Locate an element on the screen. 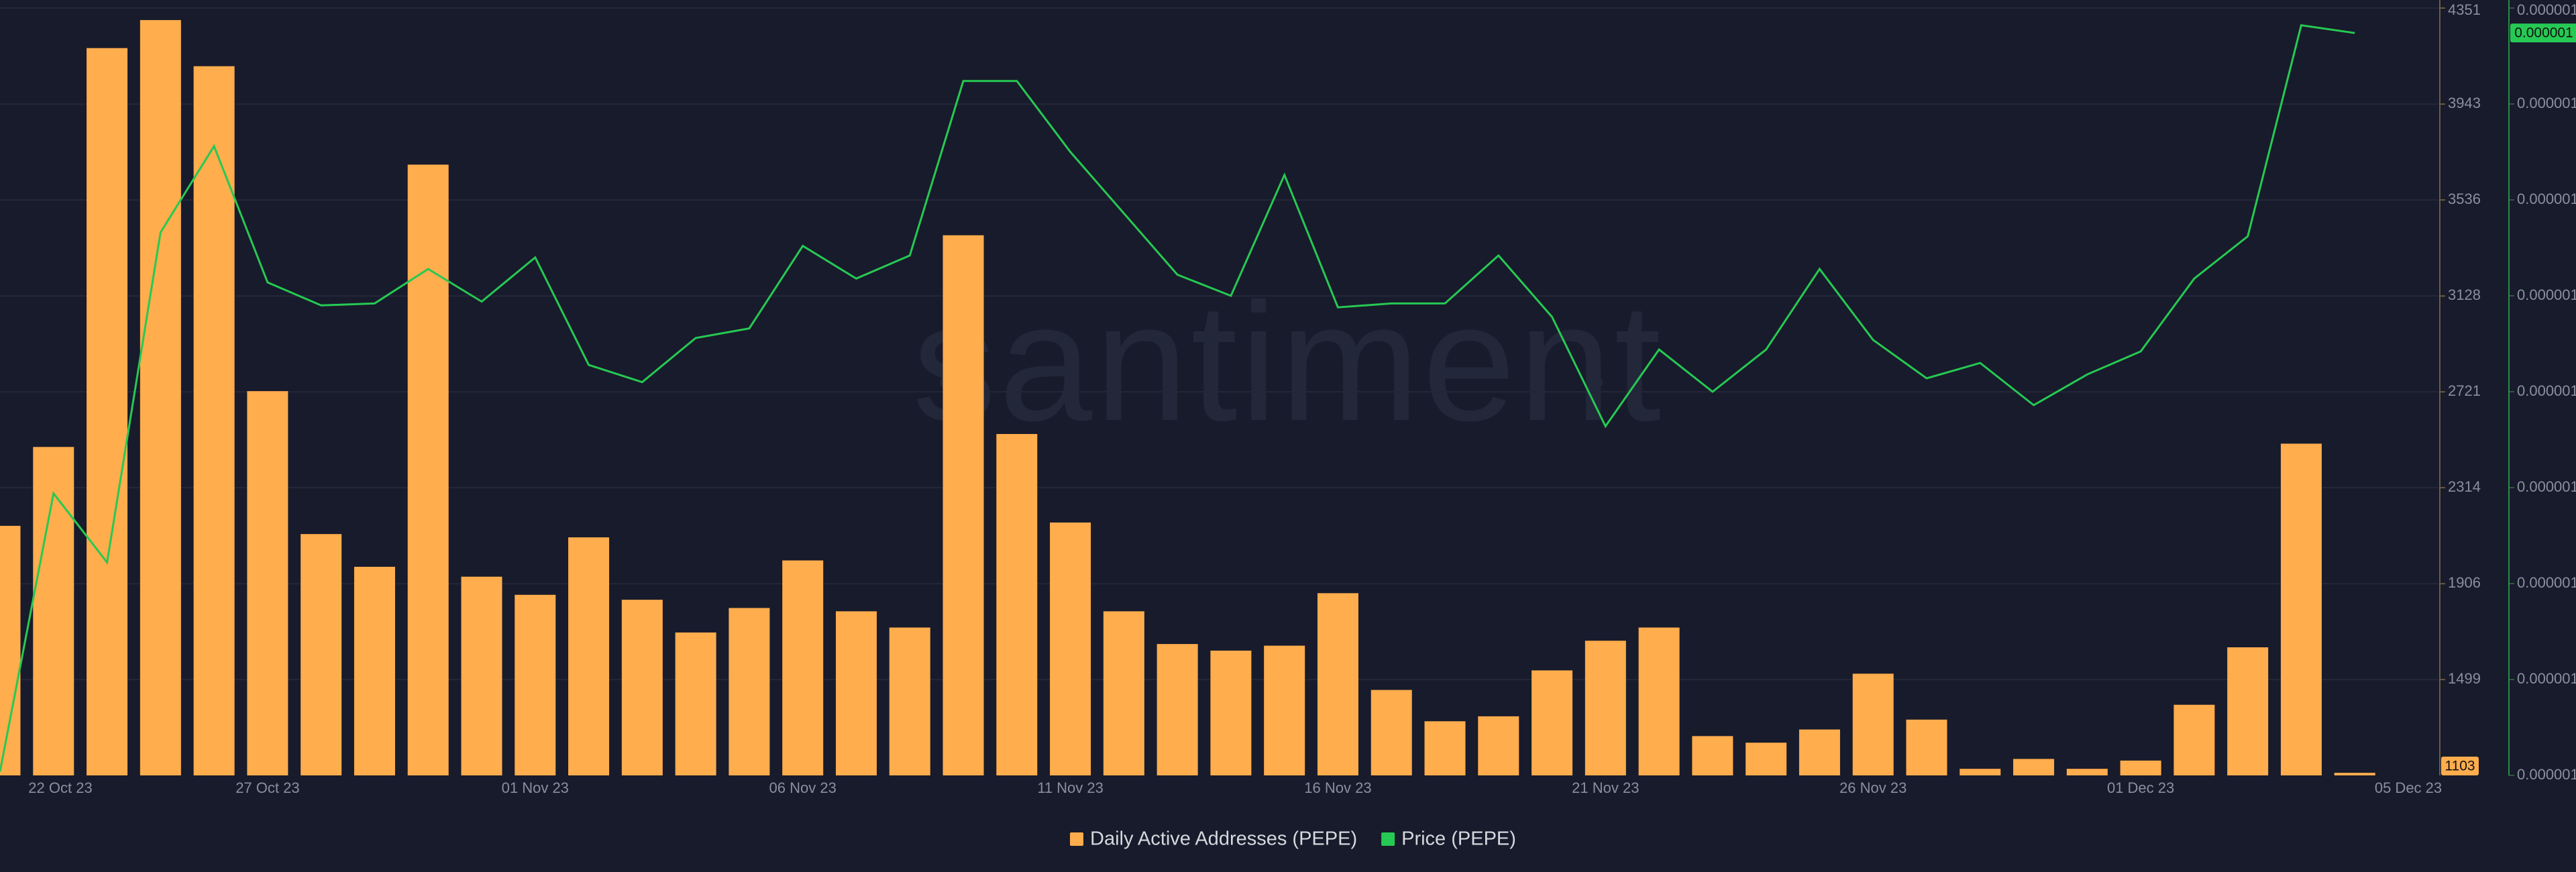 This screenshot has width=2576, height=872. x-tick-label: 01 Nov 23 is located at coordinates (535, 788).